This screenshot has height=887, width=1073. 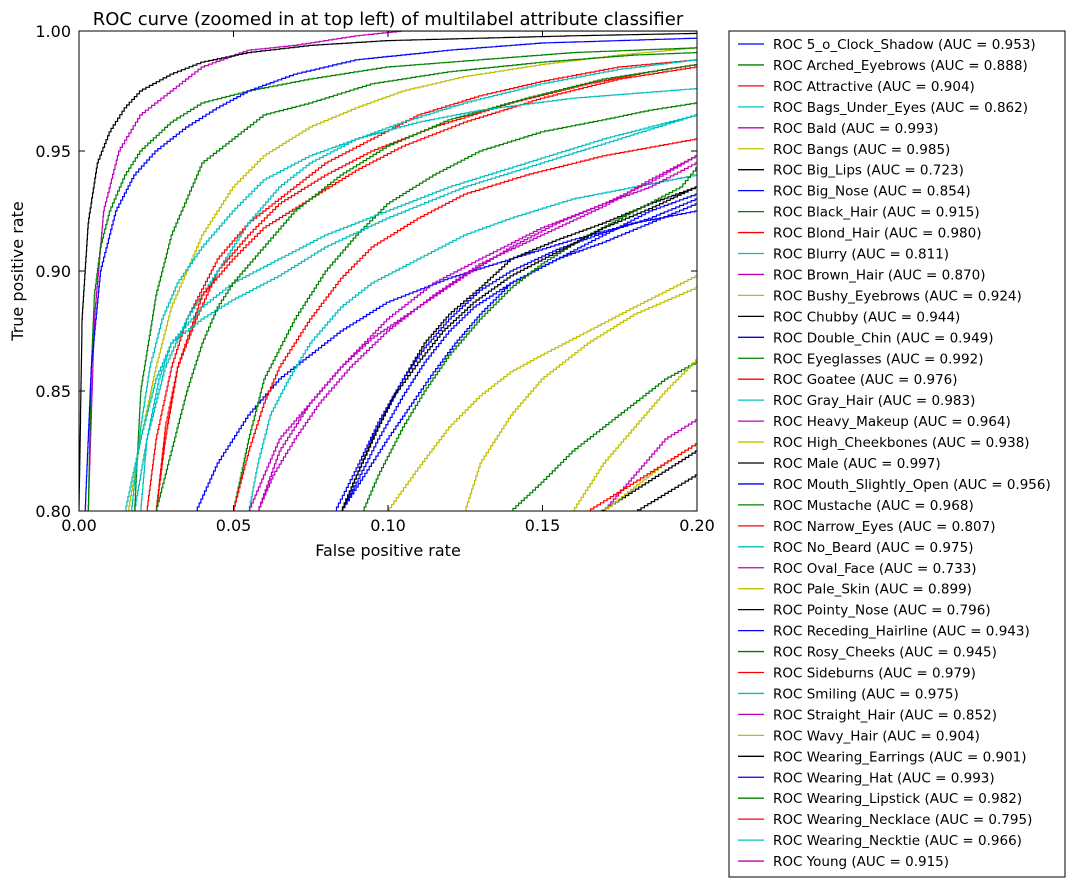 What do you see at coordinates (900, 66) in the screenshot?
I see `legend-label-1: ROC Arched_Eyebrows (AUC = 0.888)` at bounding box center [900, 66].